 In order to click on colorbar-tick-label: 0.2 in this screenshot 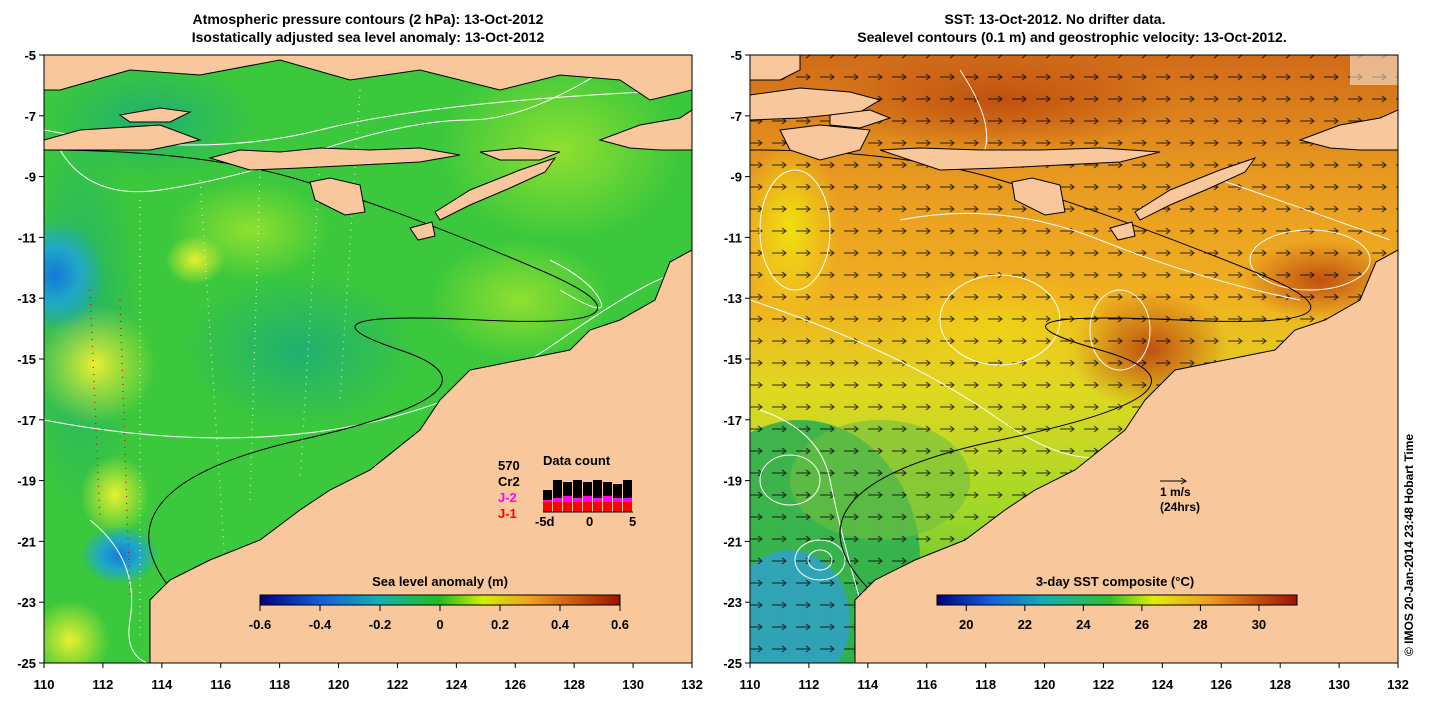, I will do `click(500, 624)`.